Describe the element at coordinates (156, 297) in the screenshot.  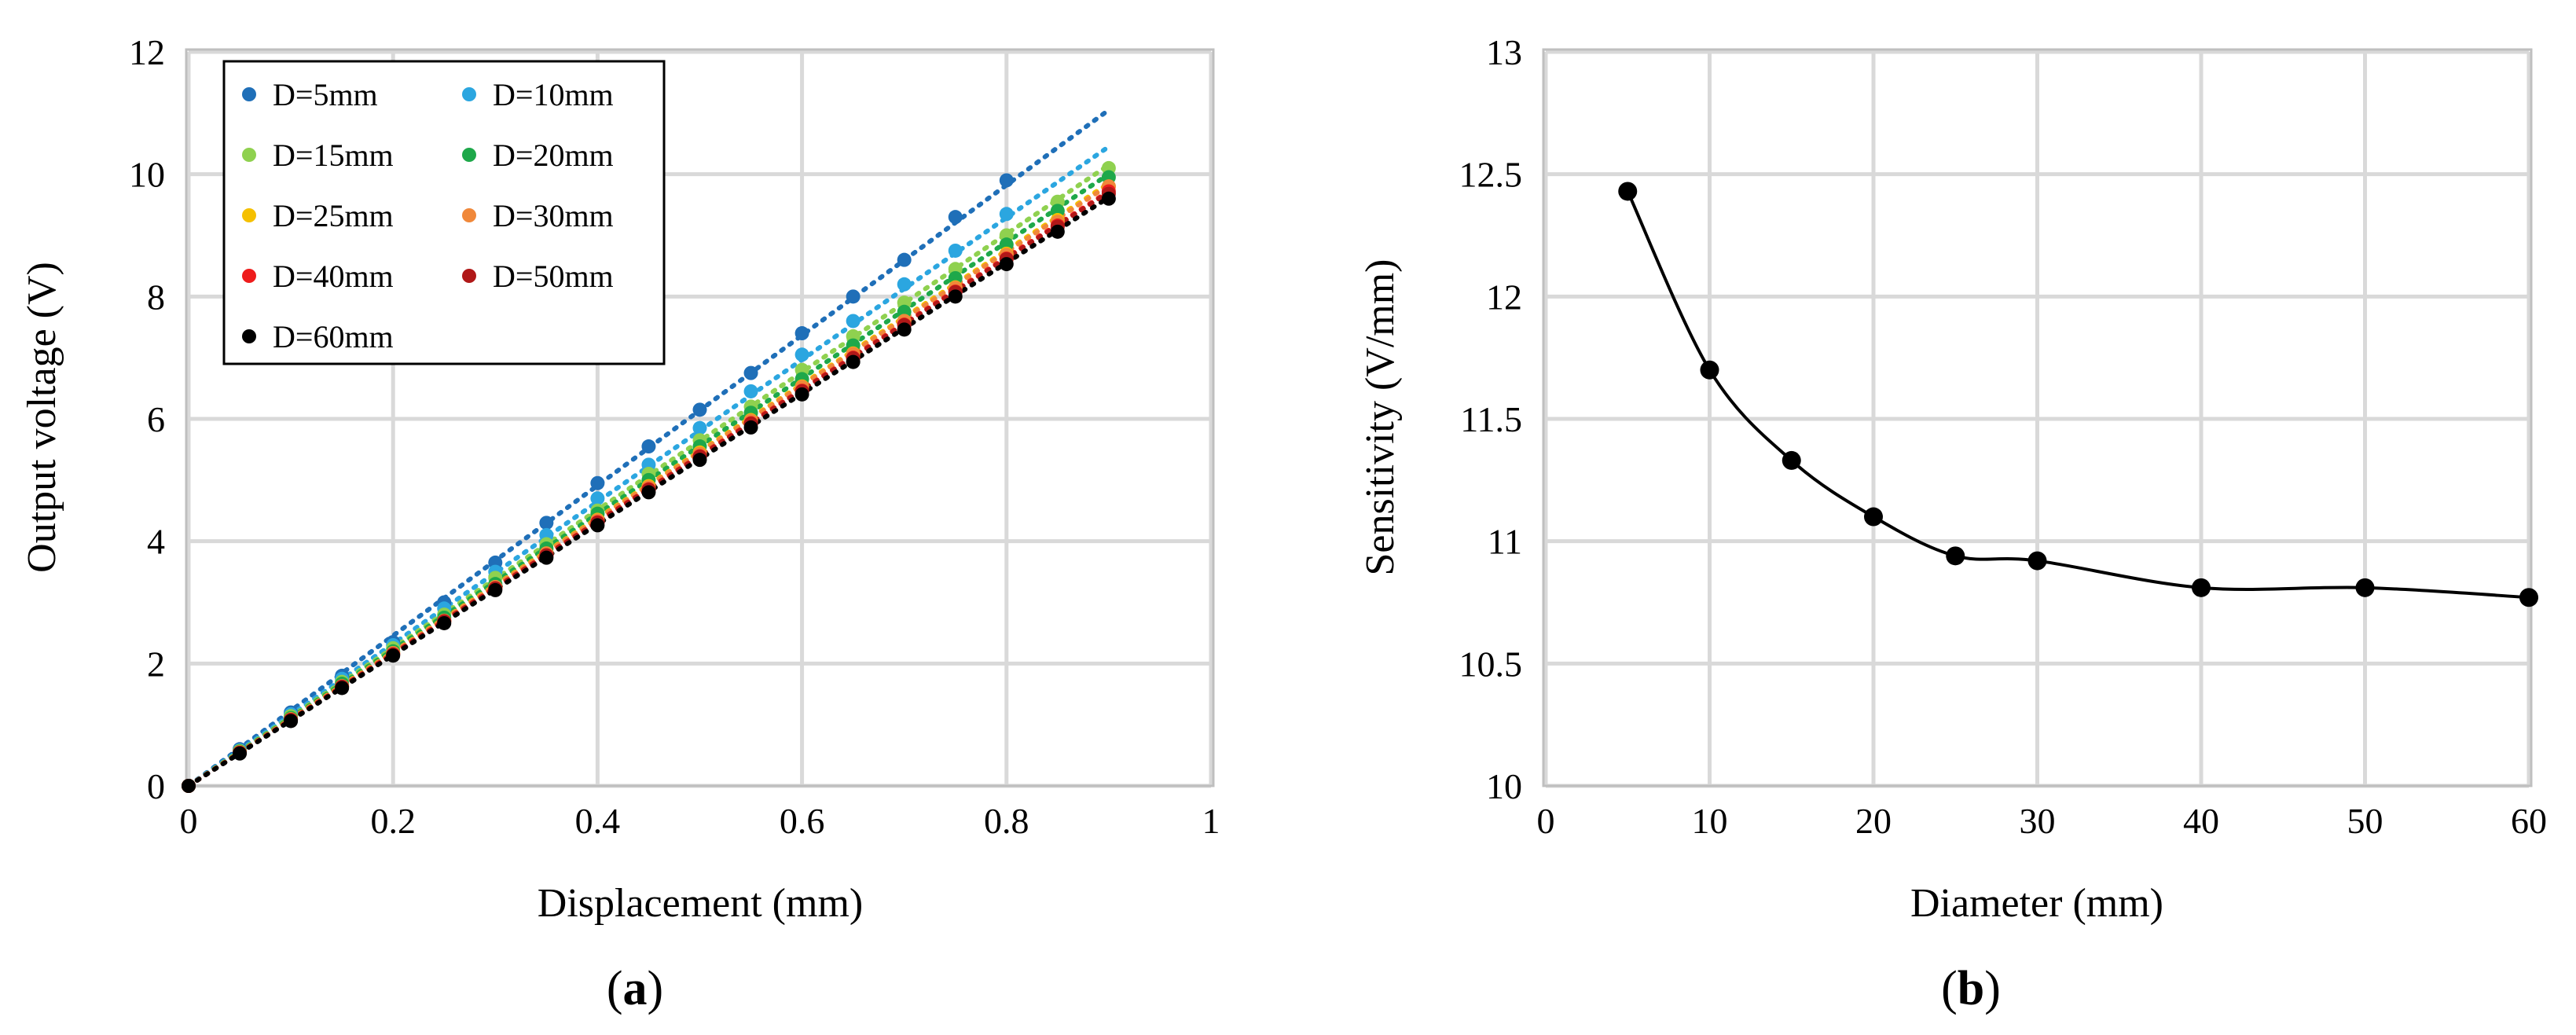
I see `chart-a-y-tick-label: 8` at that location.